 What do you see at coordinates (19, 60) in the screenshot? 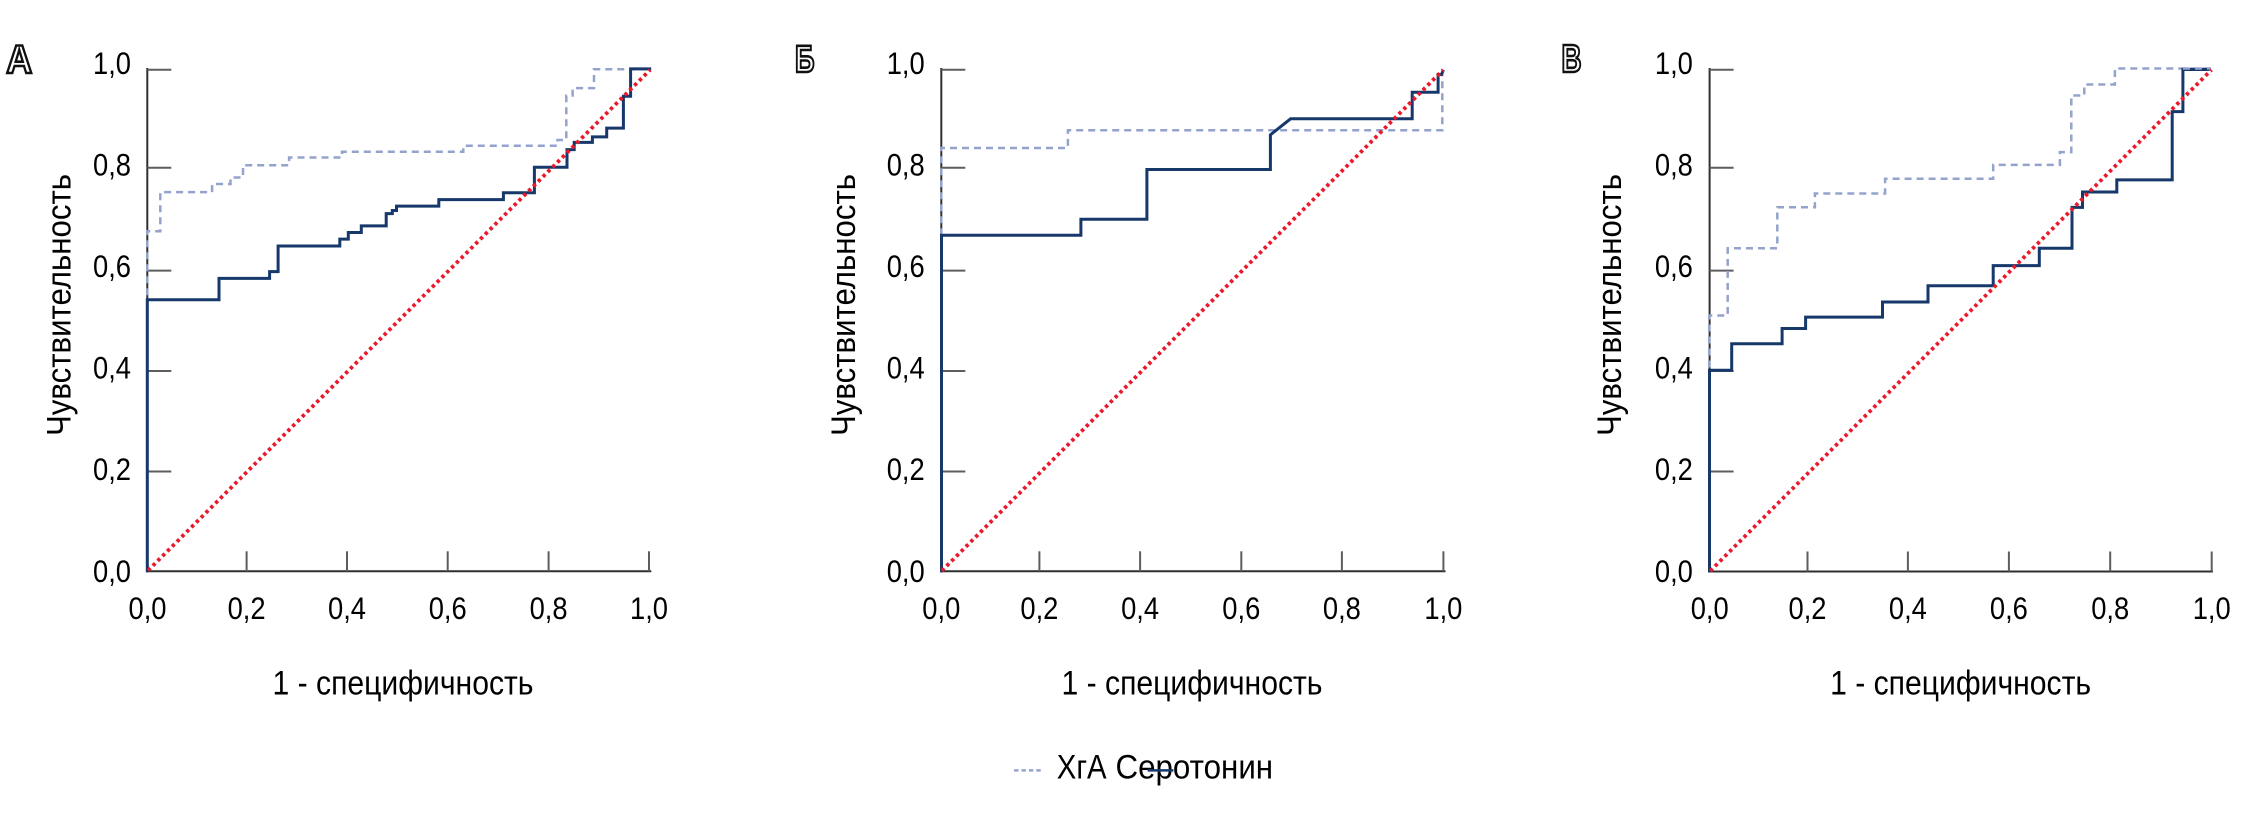
I see `svg-text: А` at bounding box center [19, 60].